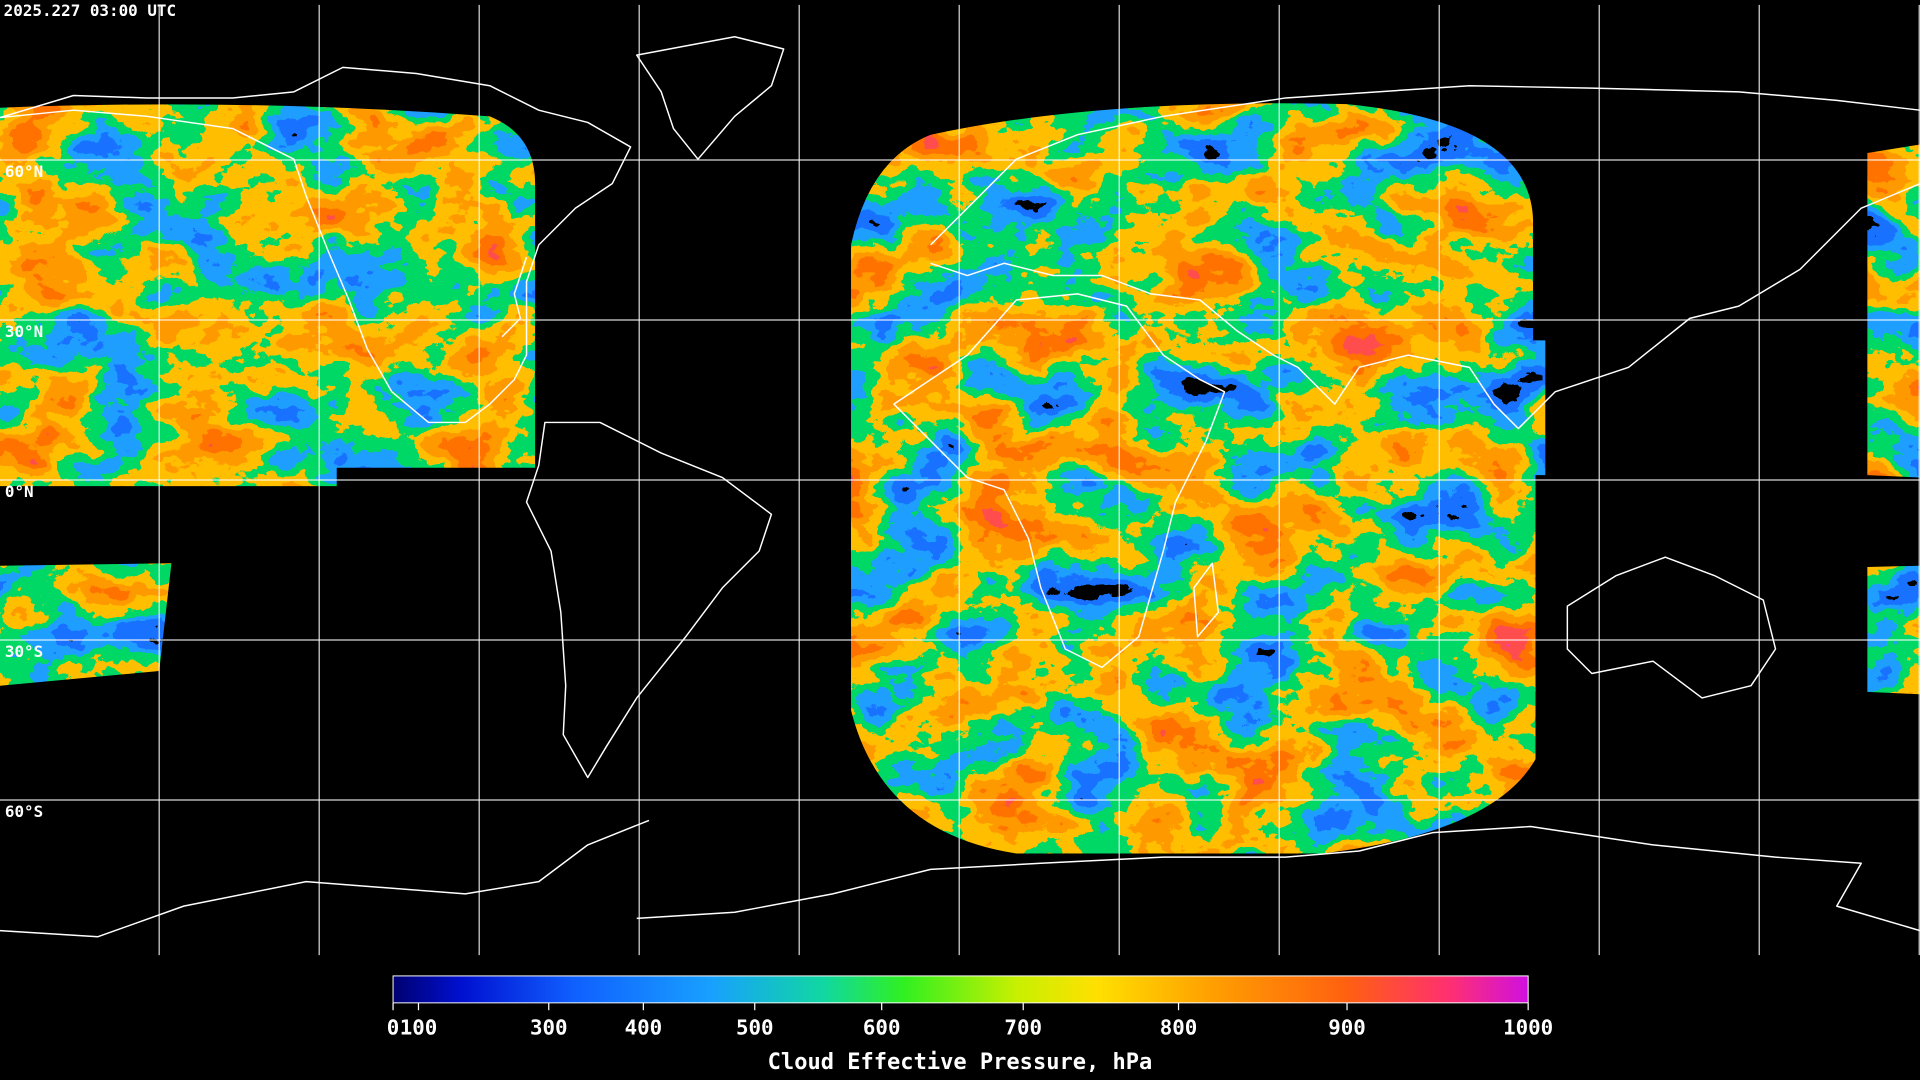 The height and width of the screenshot is (1080, 1920). Describe the element at coordinates (970, 1021) in the screenshot. I see `colorbar-ticks: 0 100 300 400 500 600 700 800 900 1000` at that location.